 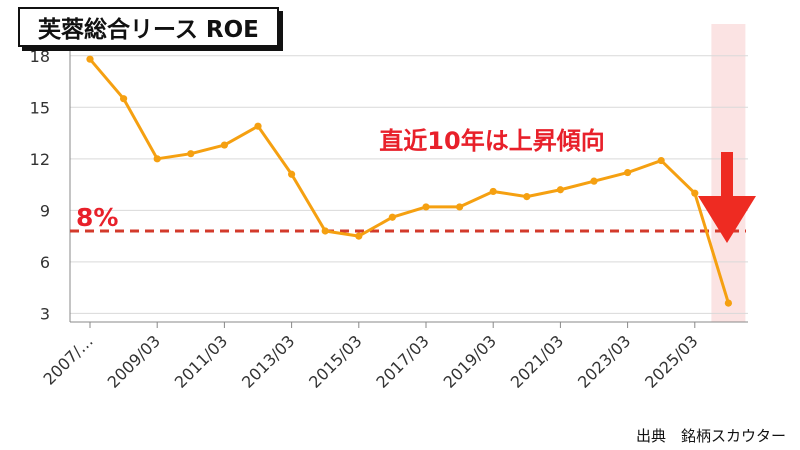 I want to click on trend-annotation: 直近10年は上昇傾向, so click(x=491, y=141).